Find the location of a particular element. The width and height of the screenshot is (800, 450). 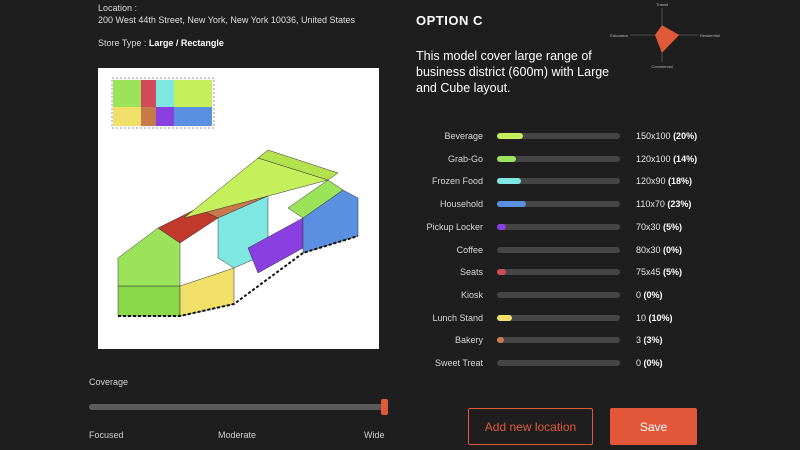

category-value: 120x90 (18%) is located at coordinates (664, 181).